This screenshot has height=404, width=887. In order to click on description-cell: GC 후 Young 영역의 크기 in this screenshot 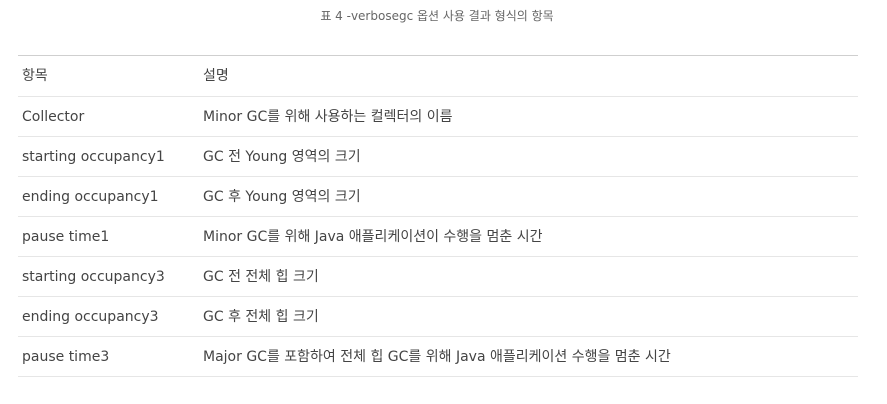, I will do `click(282, 196)`.